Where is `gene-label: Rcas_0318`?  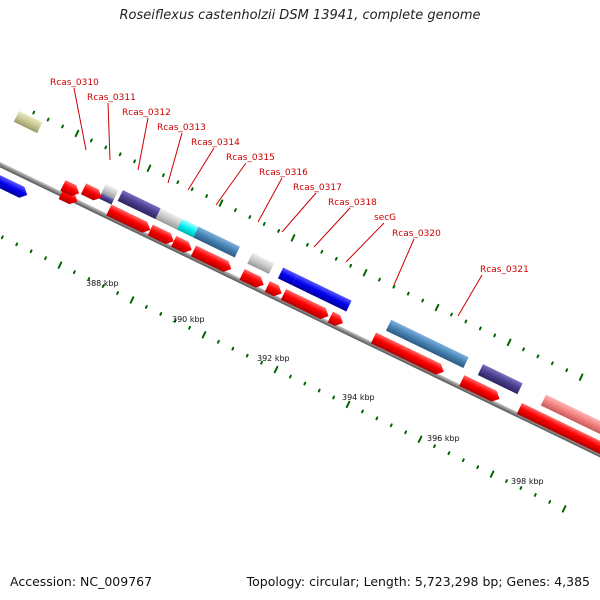 gene-label: Rcas_0318 is located at coordinates (352, 203).